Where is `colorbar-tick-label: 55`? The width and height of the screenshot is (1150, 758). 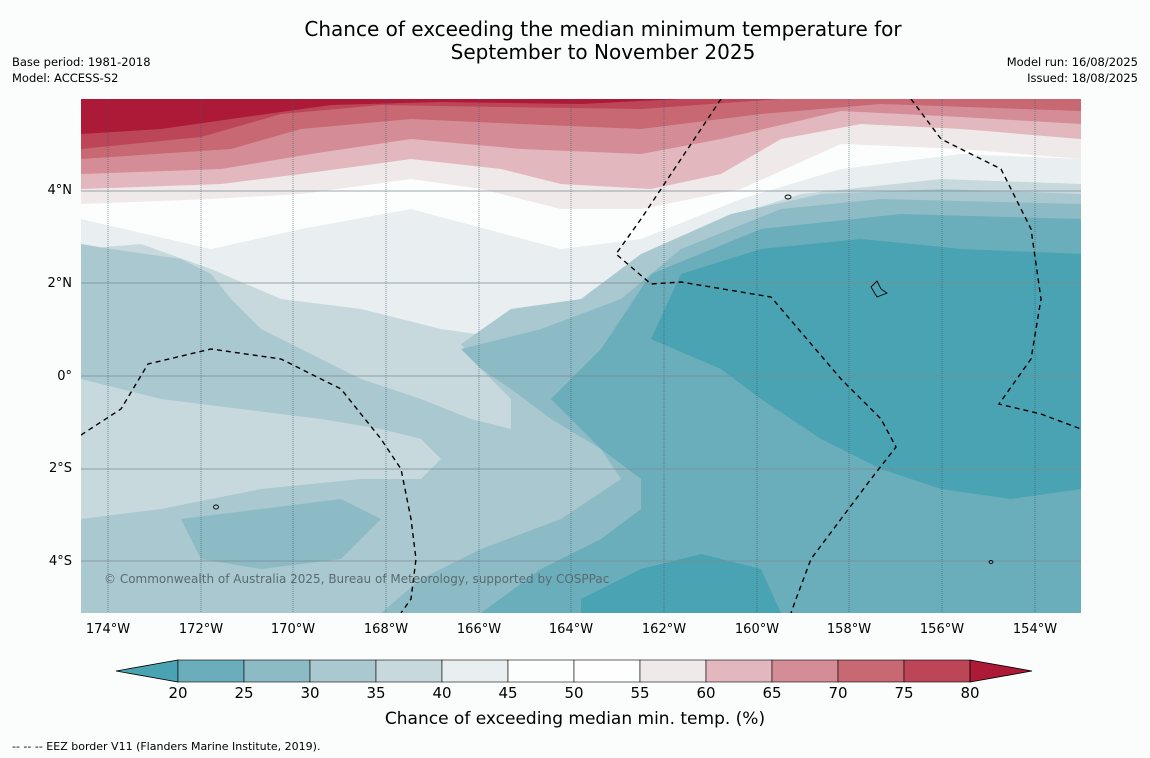 colorbar-tick-label: 55 is located at coordinates (640, 693).